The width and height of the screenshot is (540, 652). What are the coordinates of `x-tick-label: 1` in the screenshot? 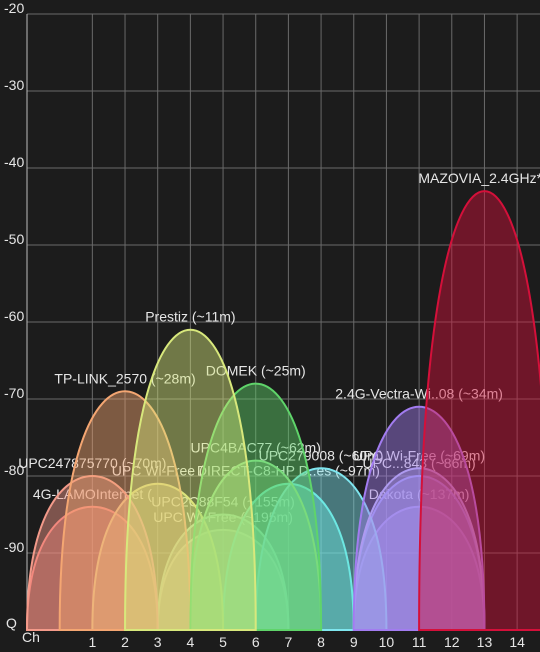 It's located at (92, 642).